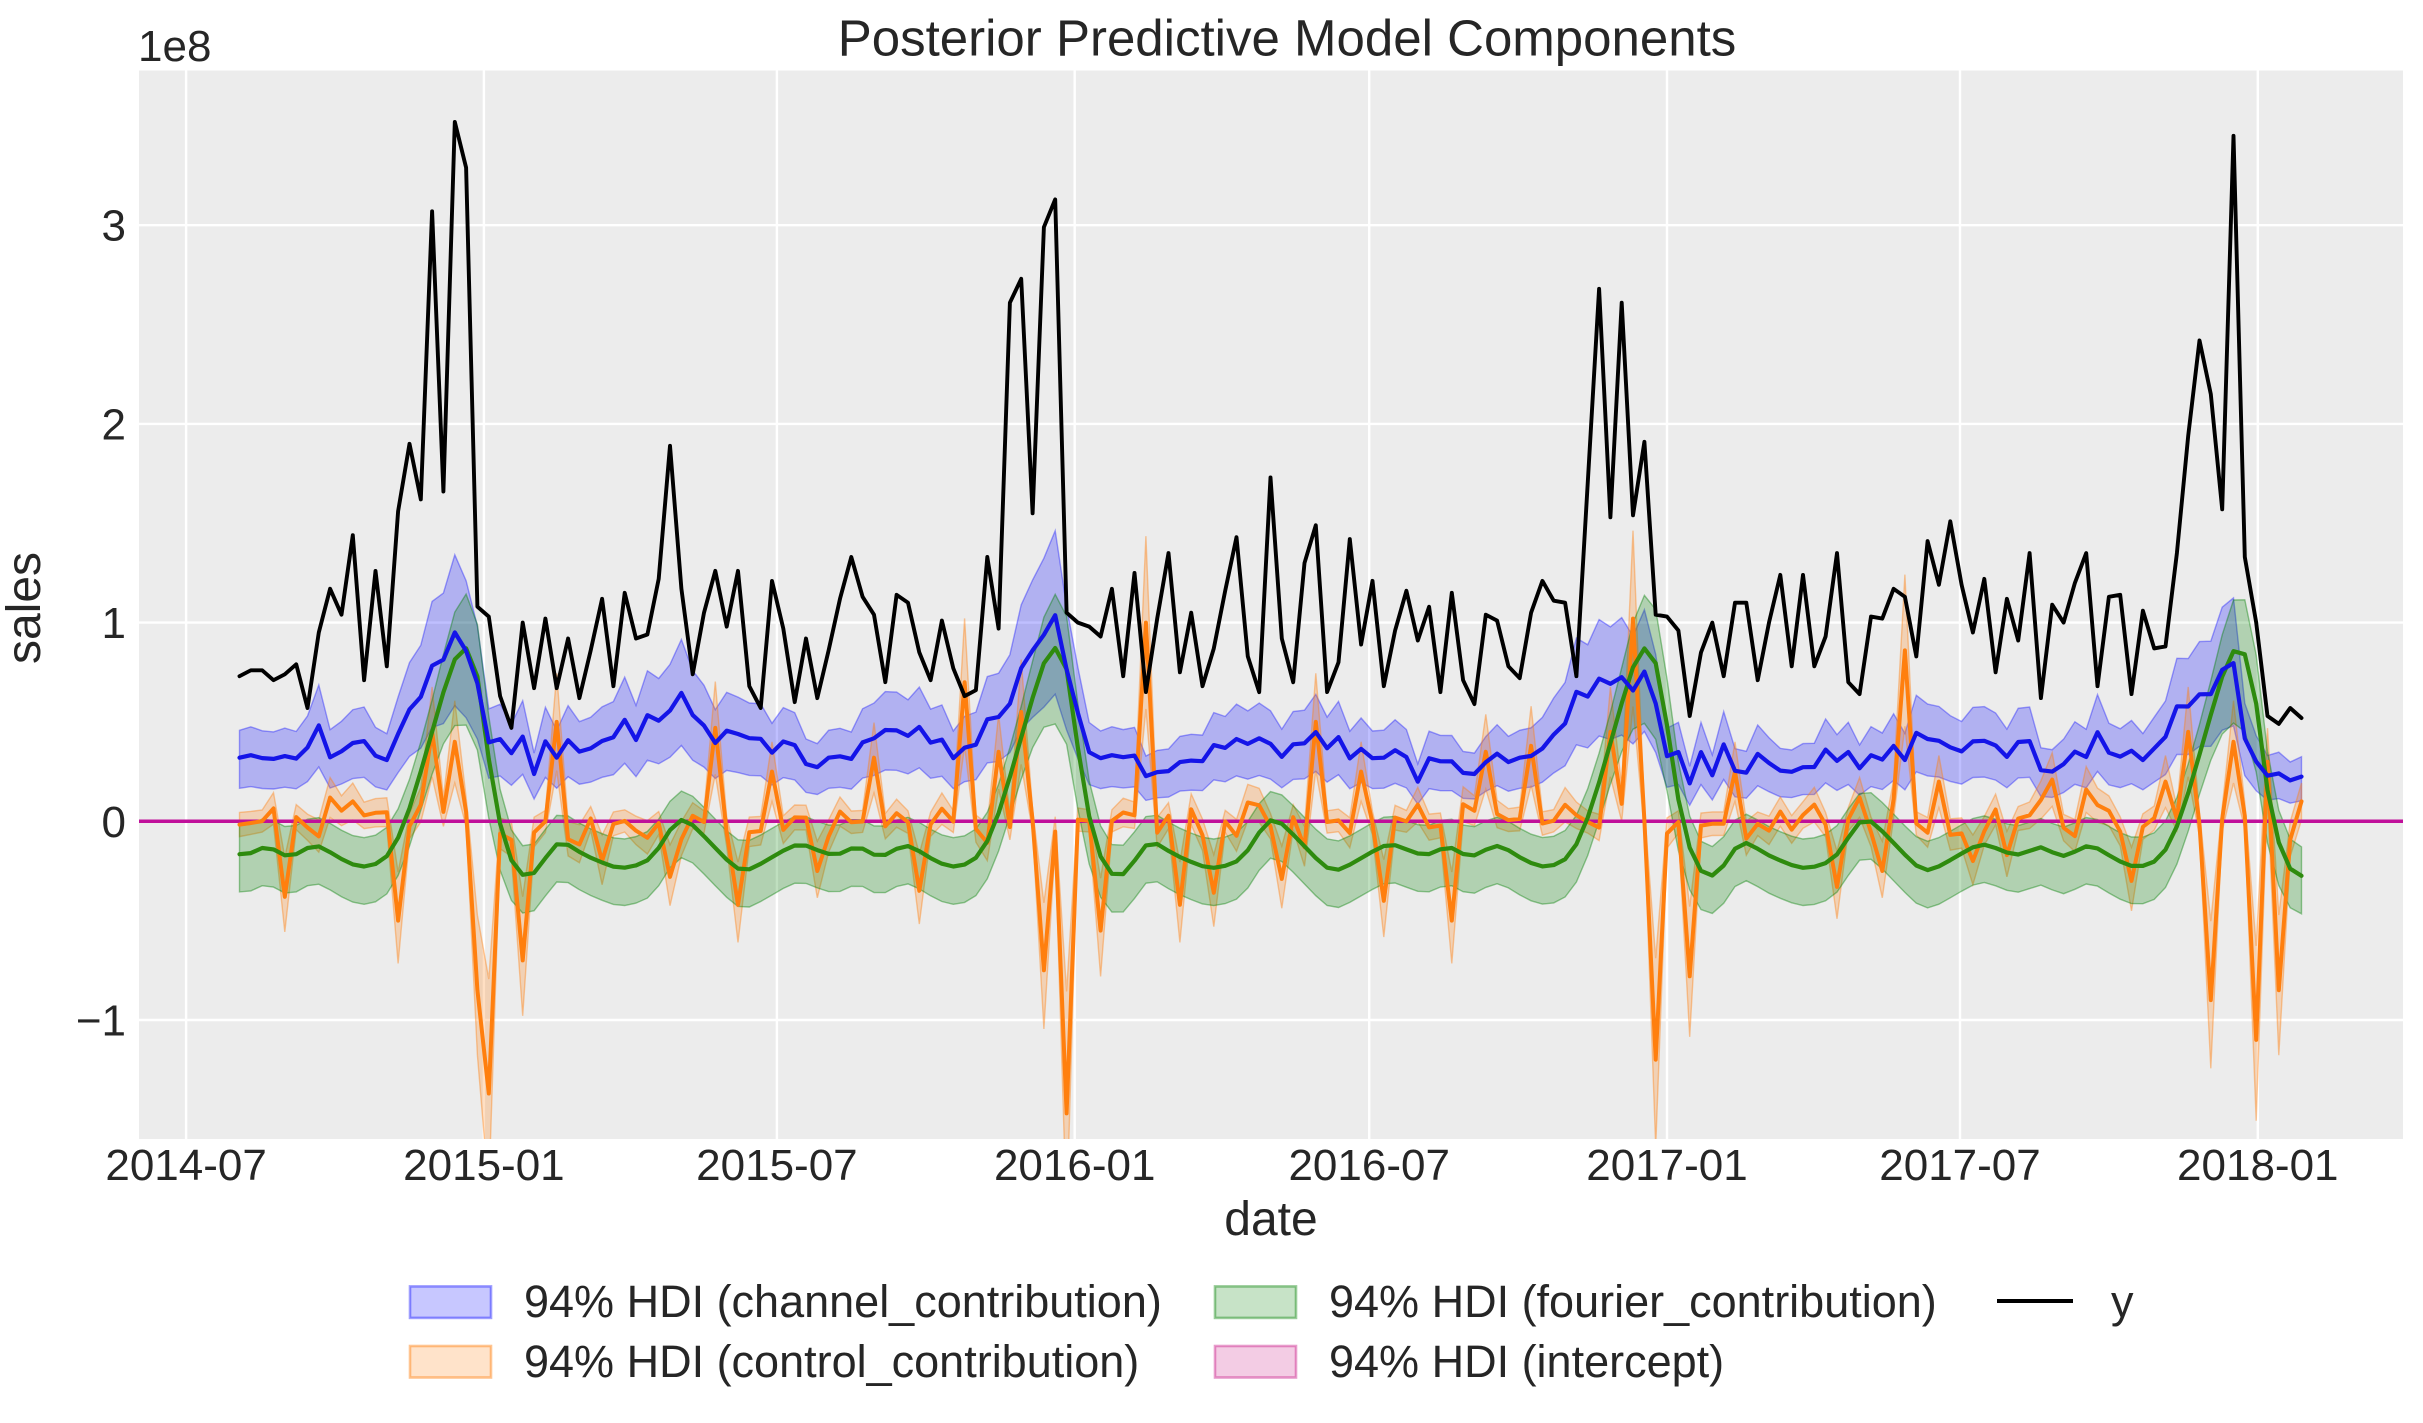  What do you see at coordinates (185, 1165) in the screenshot?
I see `svg-text: 2014-07` at bounding box center [185, 1165].